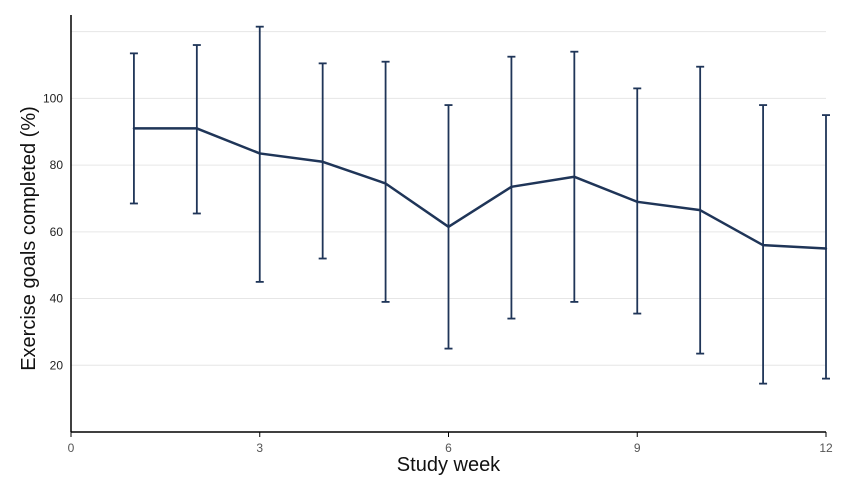  I want to click on y-tick-label: 80, so click(57, 165).